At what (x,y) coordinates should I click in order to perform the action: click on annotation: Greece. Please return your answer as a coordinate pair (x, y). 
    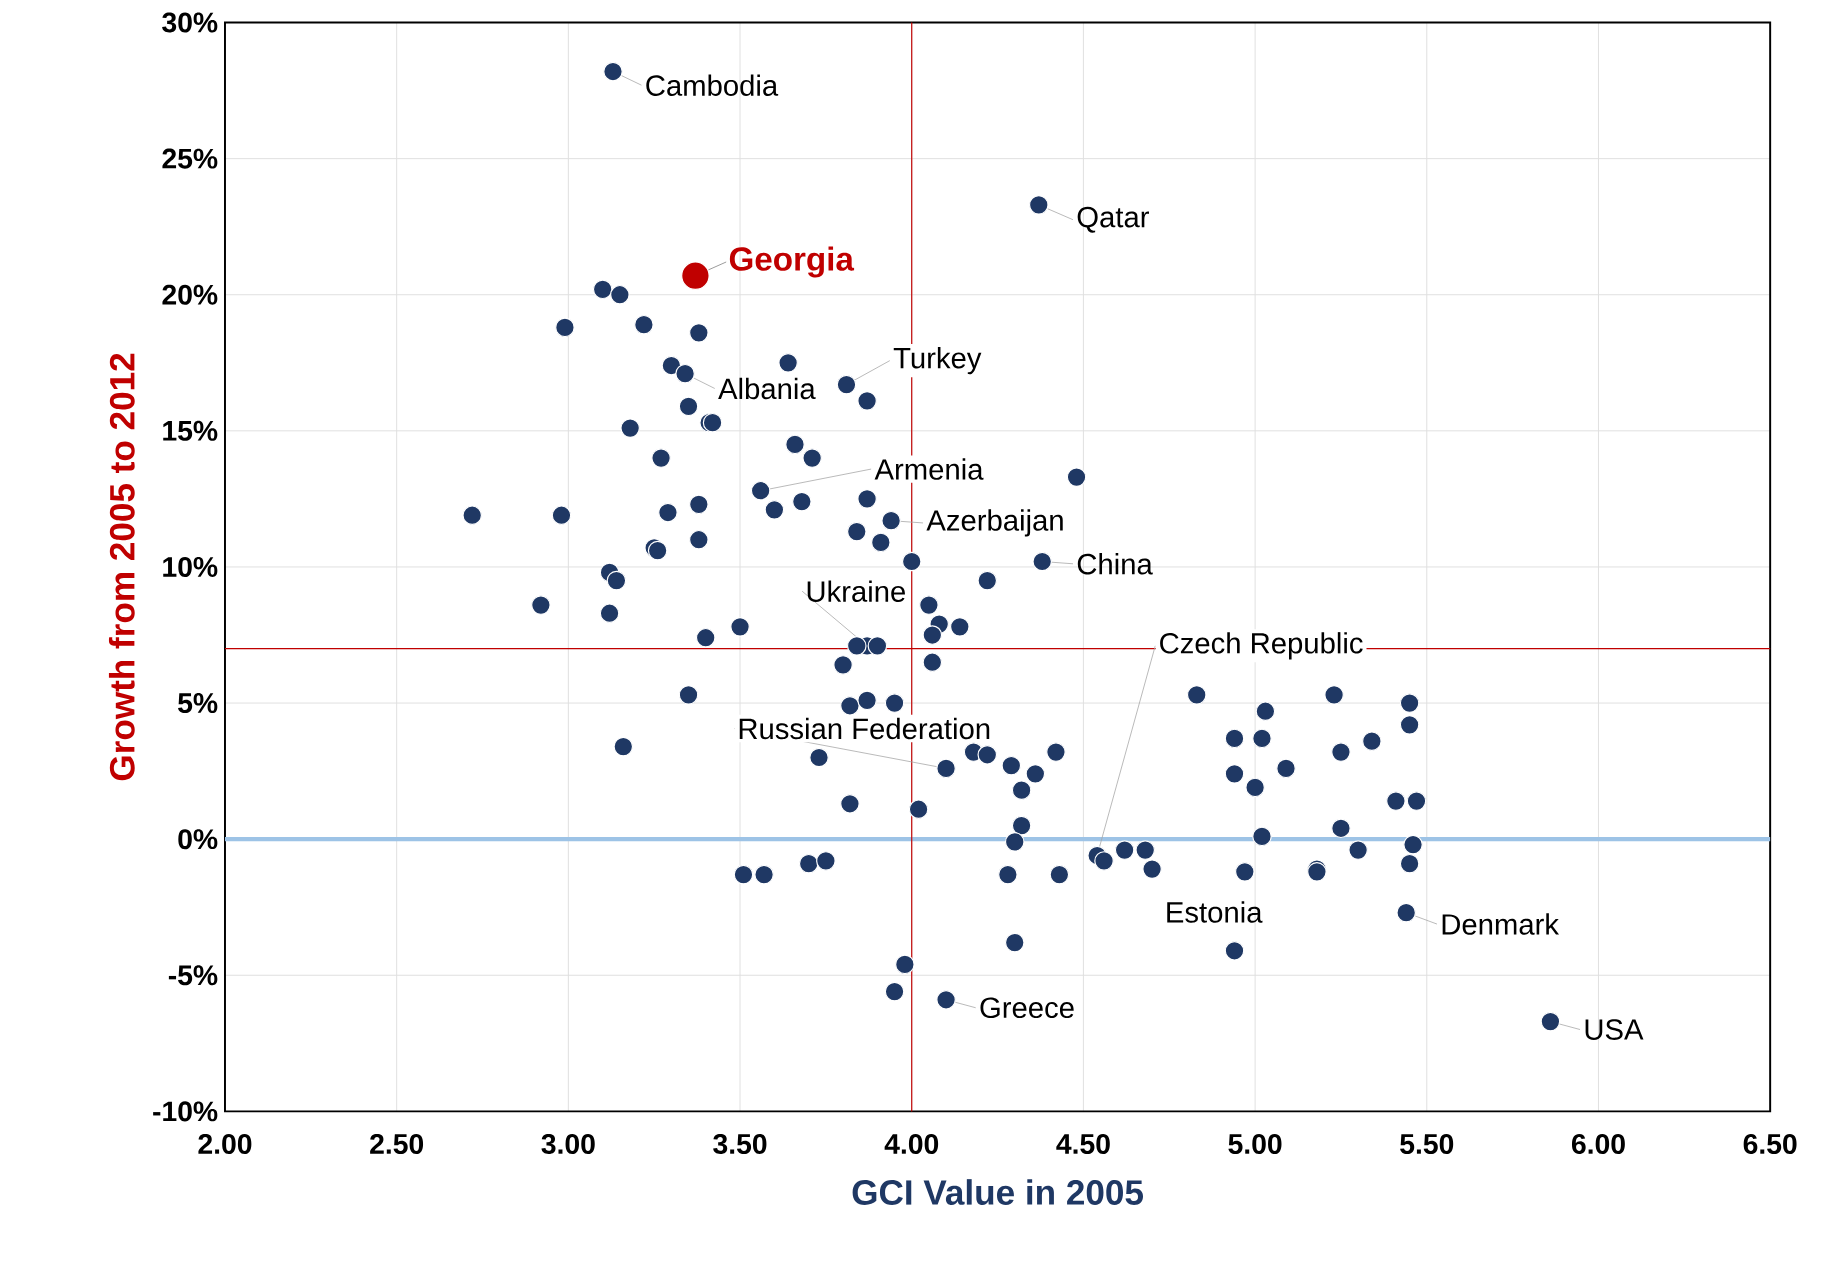
    Looking at the image, I should click on (1027, 1008).